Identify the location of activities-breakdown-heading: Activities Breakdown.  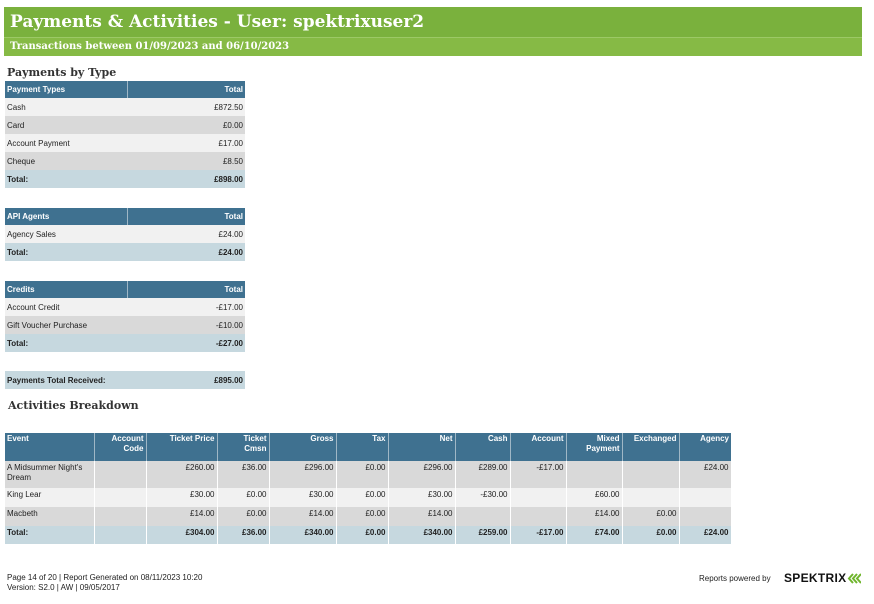
(73, 405).